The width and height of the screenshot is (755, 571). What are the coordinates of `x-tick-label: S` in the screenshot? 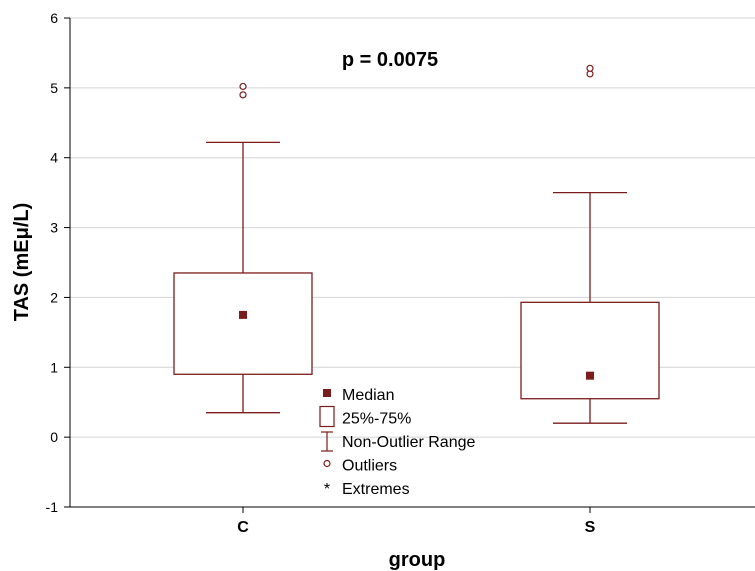 It's located at (590, 527).